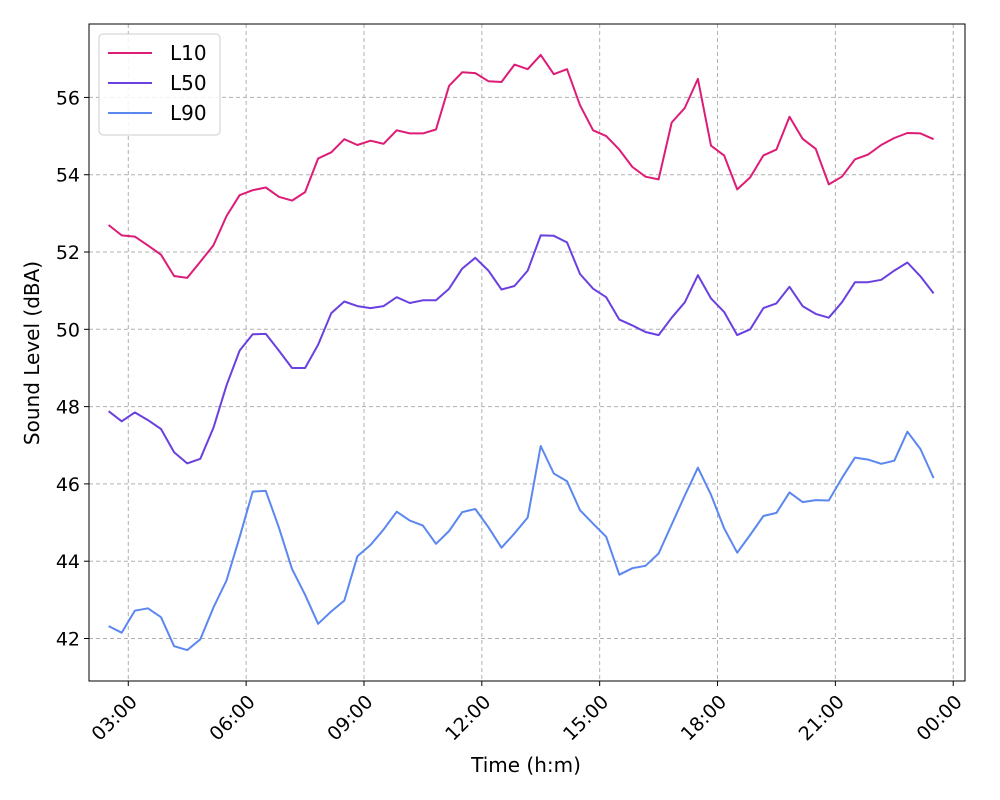  I want to click on x-tick-label: 12:00, so click(468, 718).